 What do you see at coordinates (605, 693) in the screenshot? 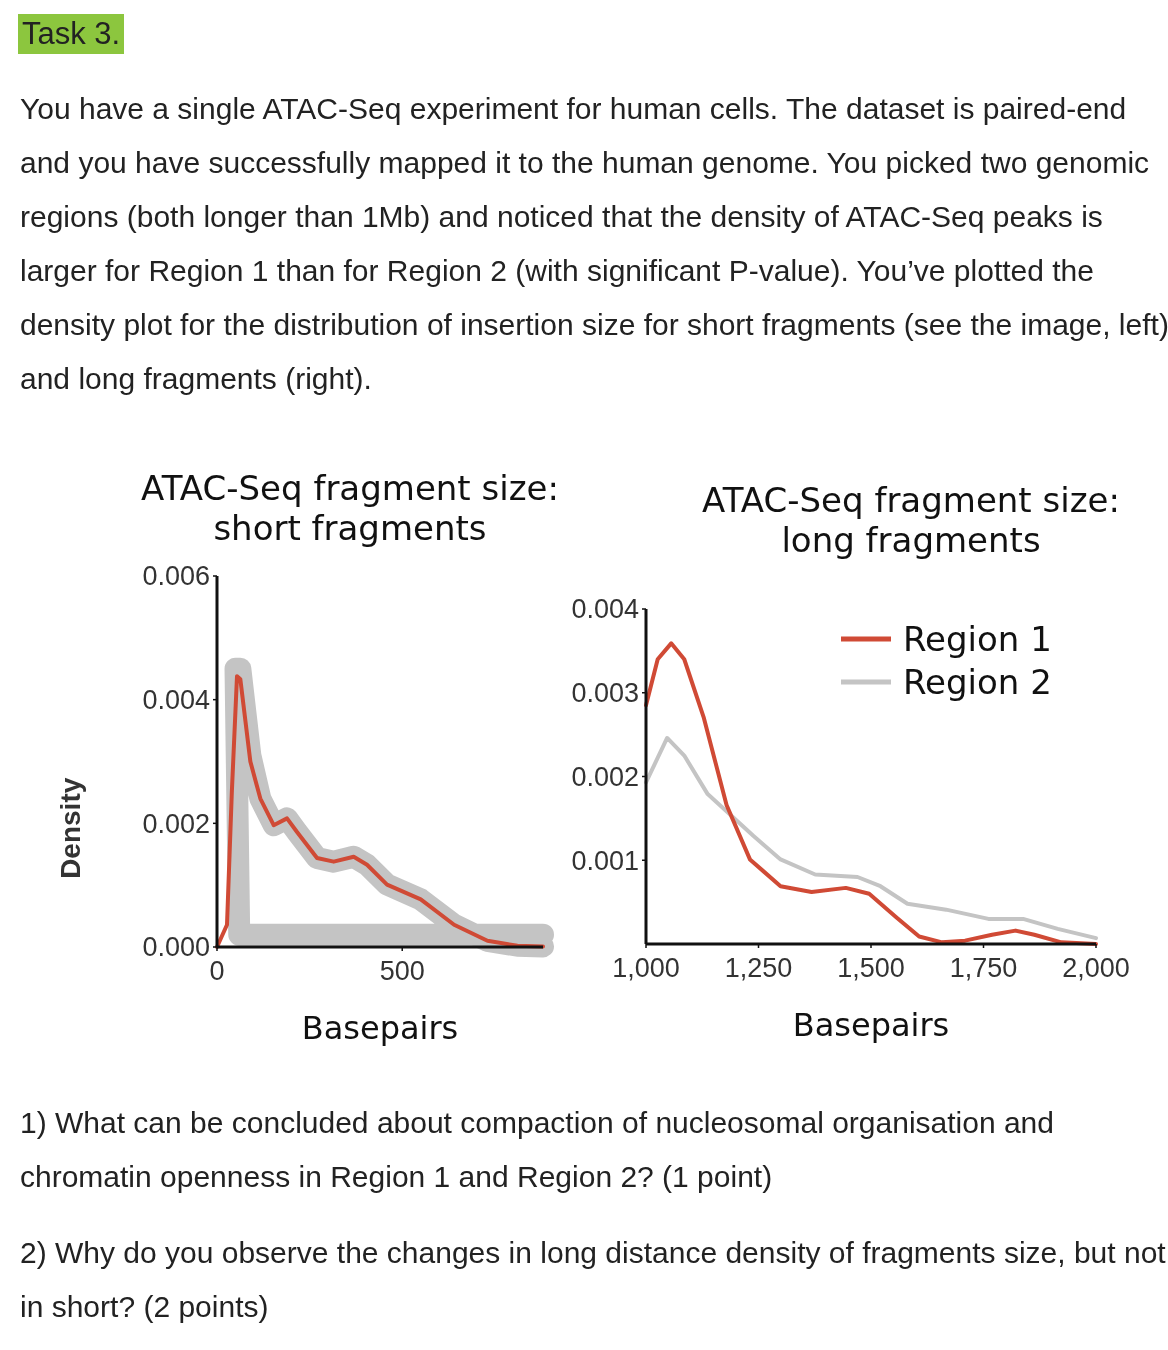
I see `y-tick-label: 0.003` at bounding box center [605, 693].